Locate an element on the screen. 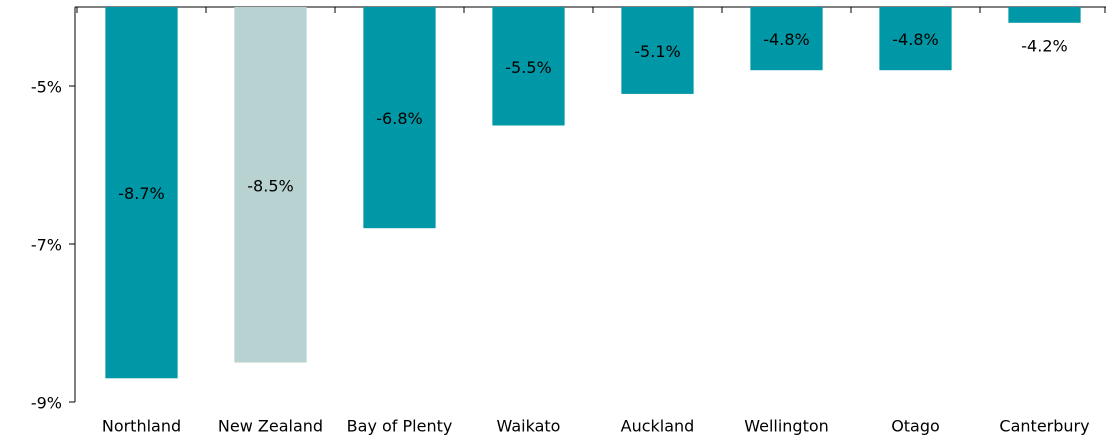  data-label: -5.1% is located at coordinates (657, 51).